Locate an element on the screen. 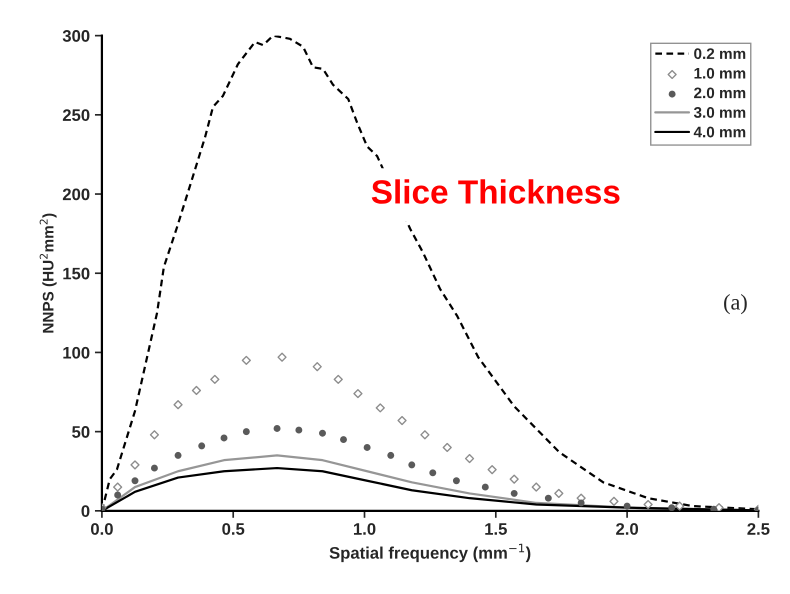 The width and height of the screenshot is (790, 594). y-tick-label: 100 is located at coordinates (76, 352).